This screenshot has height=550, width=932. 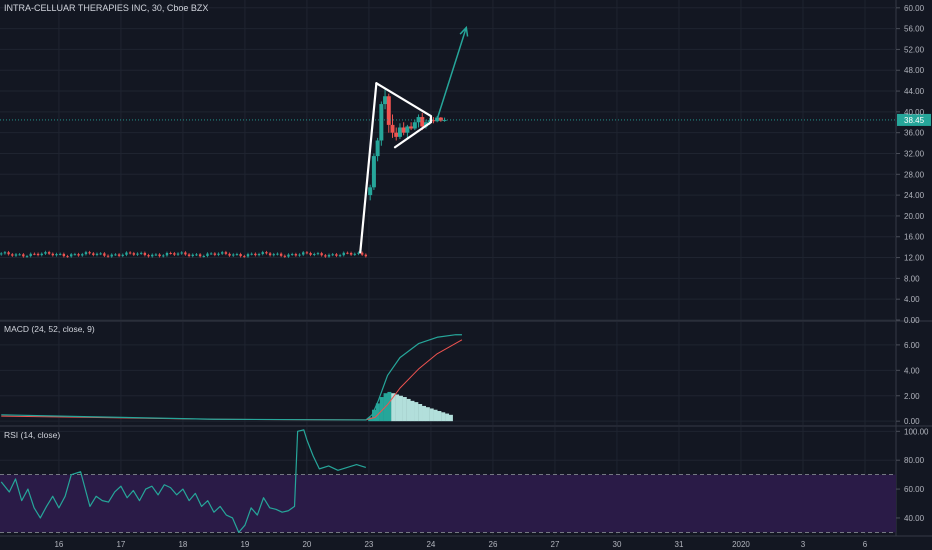 I want to click on x-tick-label: 18, so click(x=182, y=544).